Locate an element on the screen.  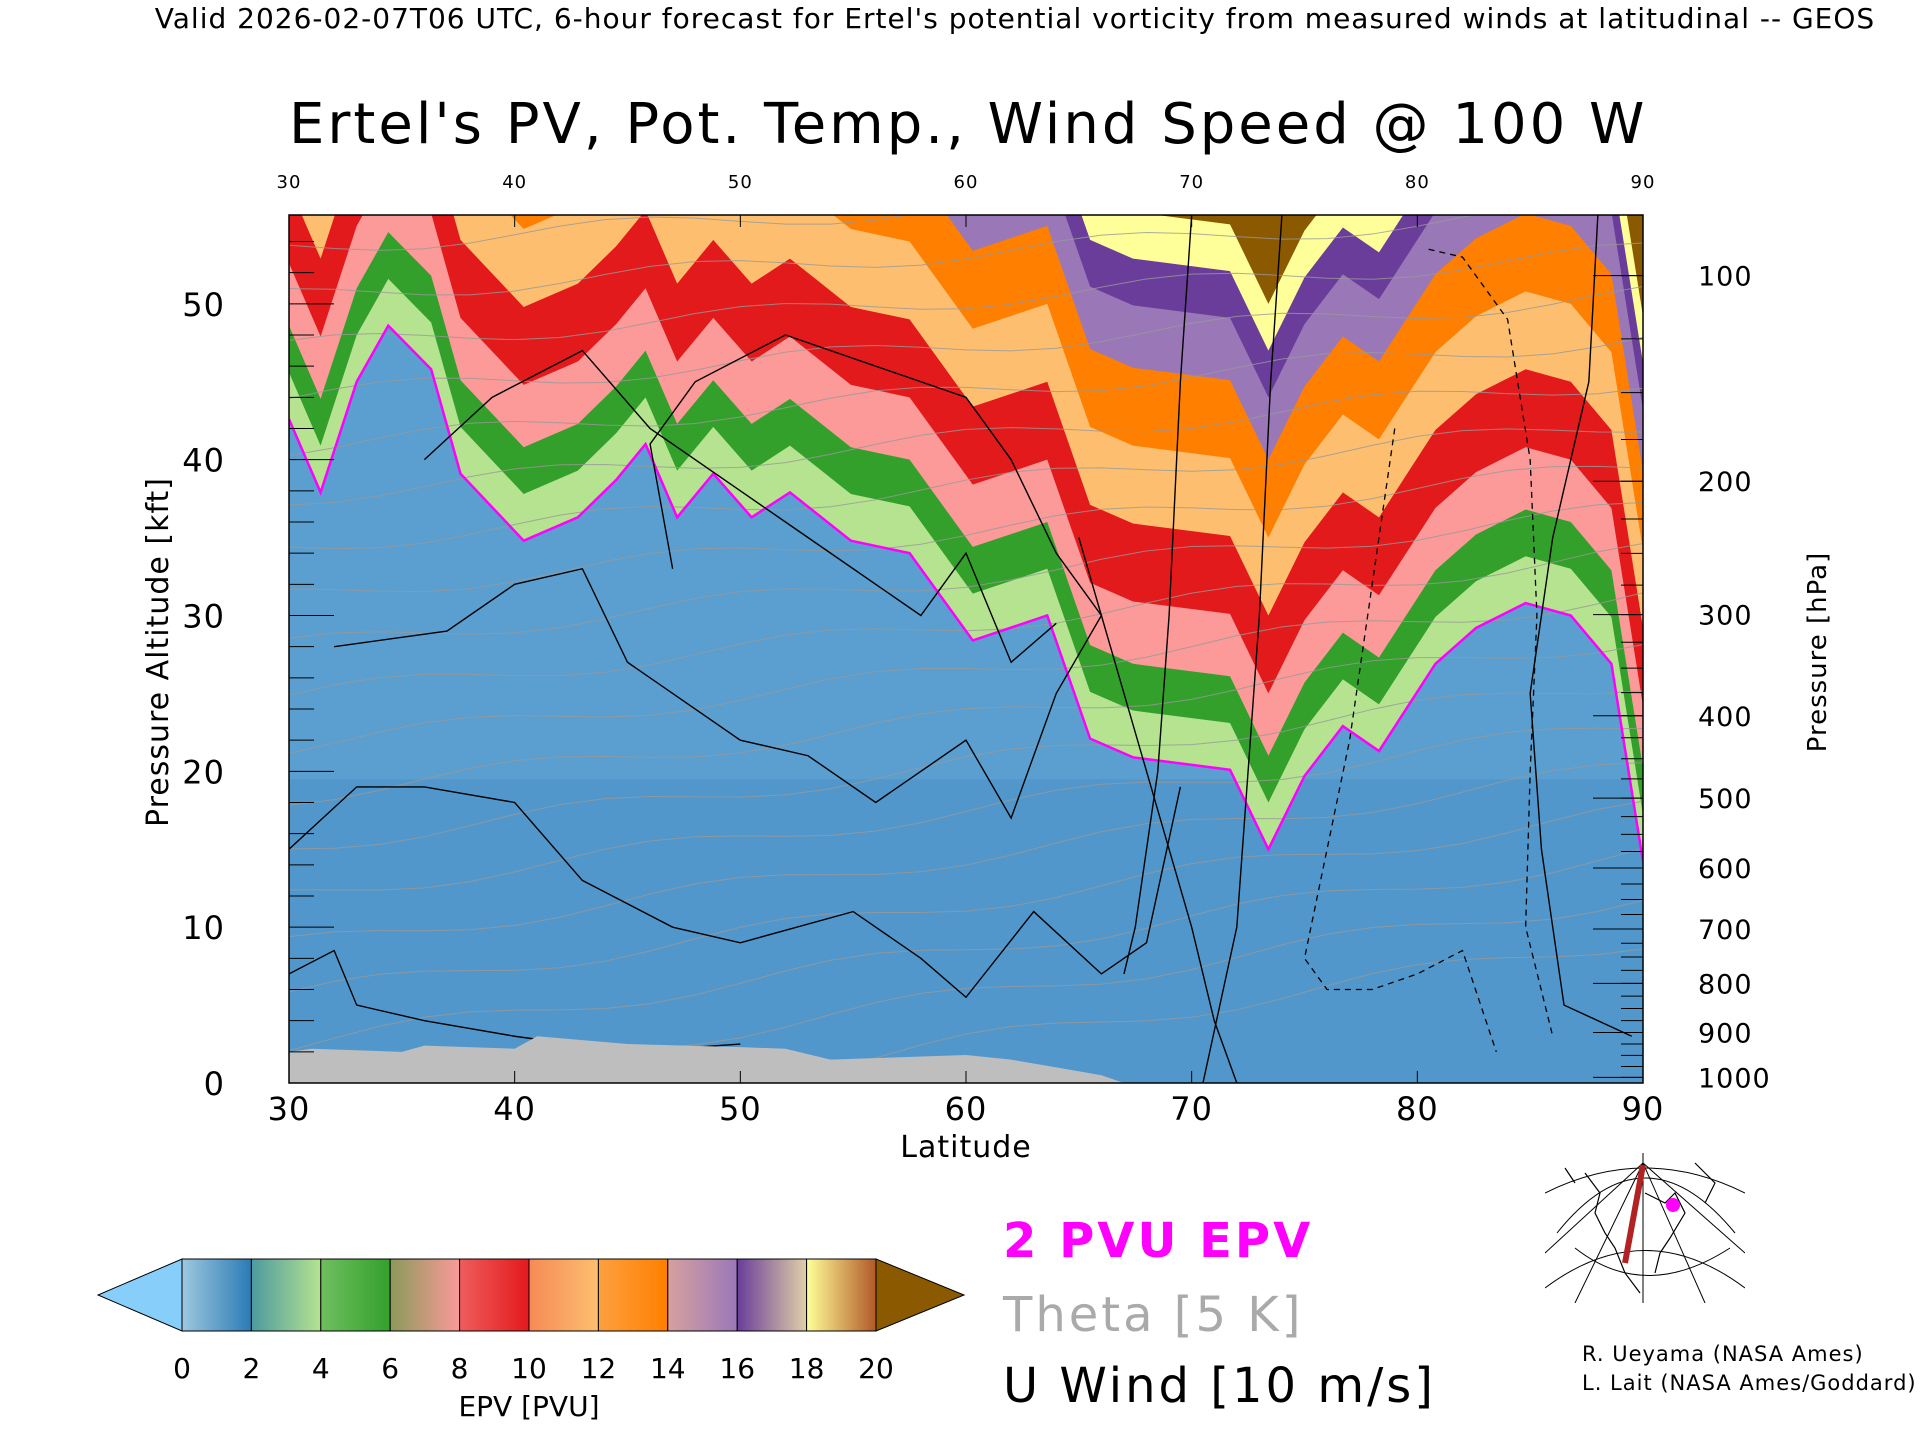
colorbar-over-triangle is located at coordinates (920, 1295).